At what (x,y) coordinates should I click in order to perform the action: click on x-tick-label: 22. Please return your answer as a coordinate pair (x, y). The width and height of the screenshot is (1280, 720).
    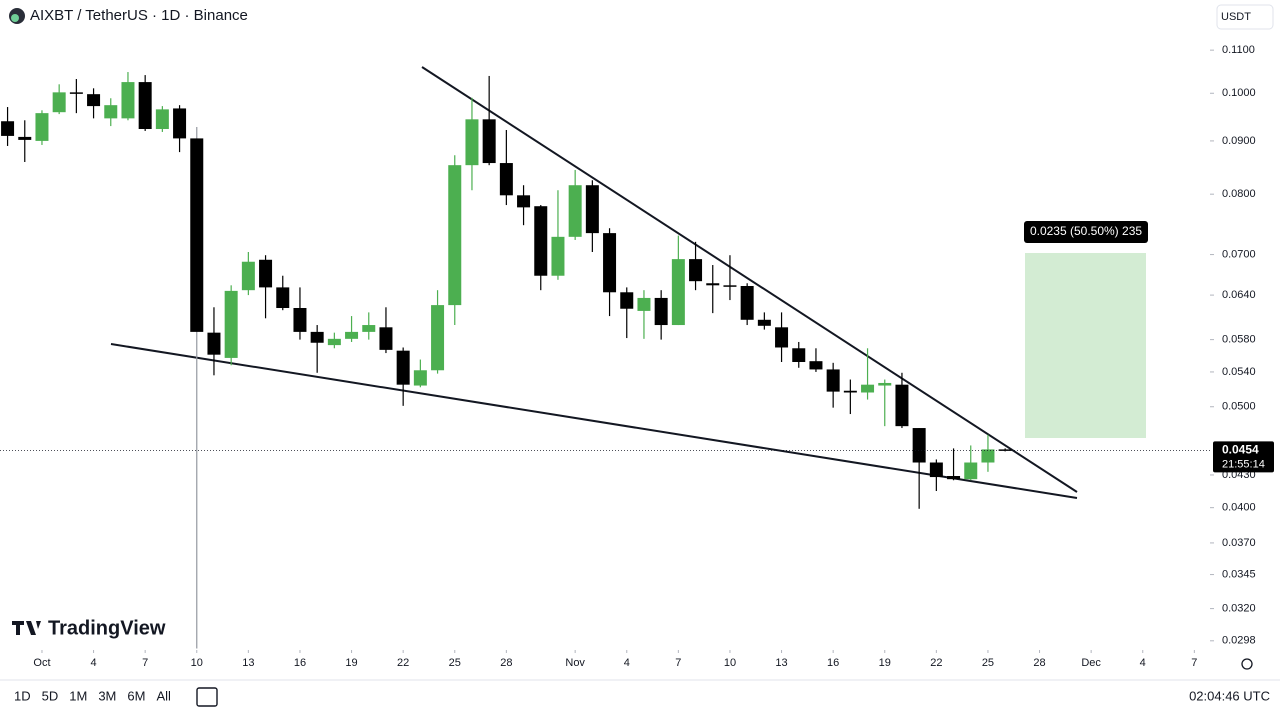
    Looking at the image, I should click on (936, 663).